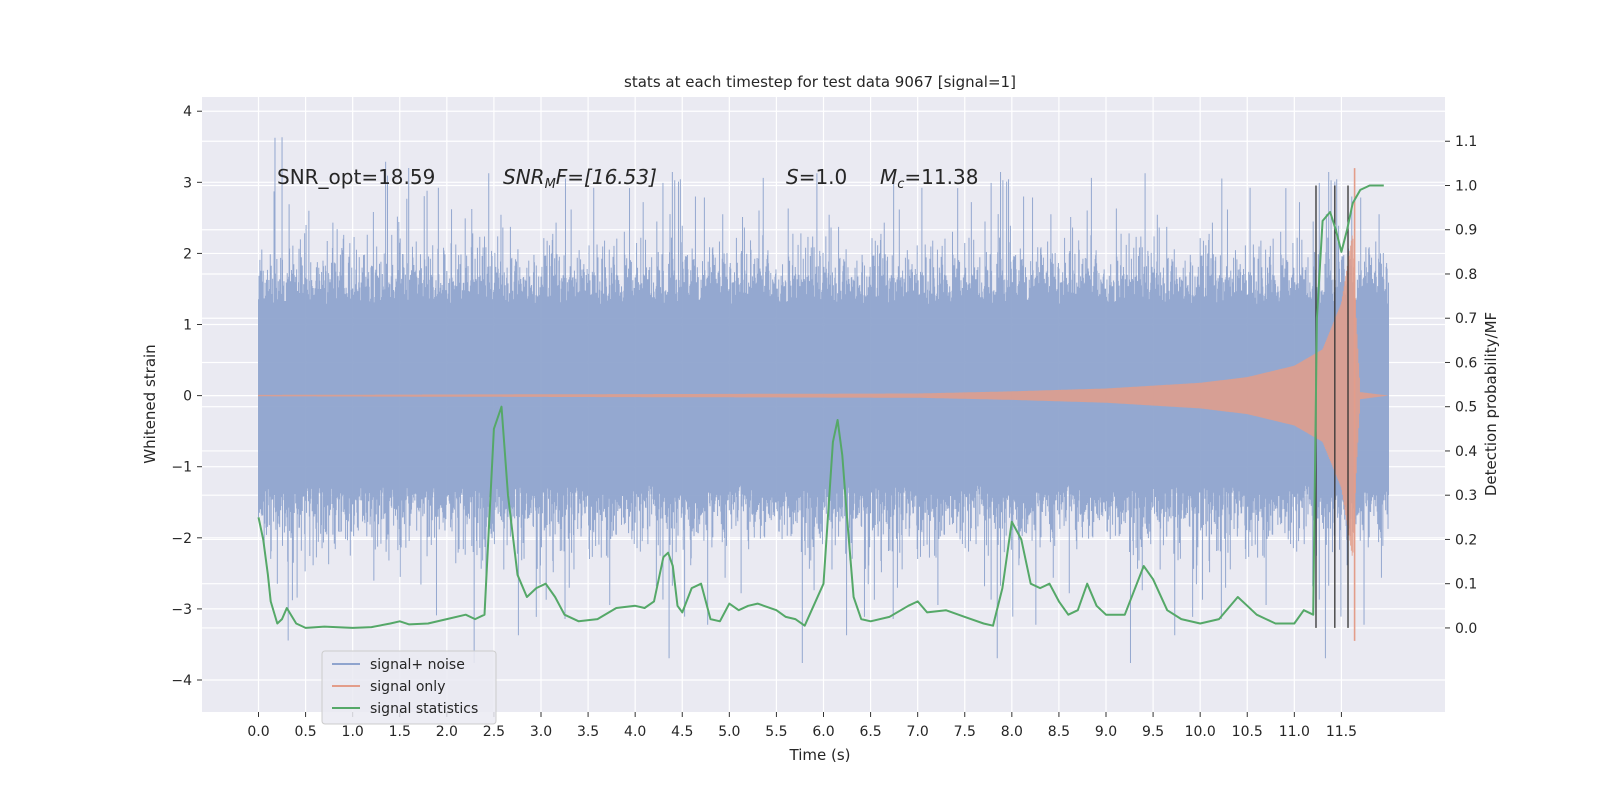 The width and height of the screenshot is (1600, 800). I want to click on x-tick-label: 7.0, so click(918, 732).